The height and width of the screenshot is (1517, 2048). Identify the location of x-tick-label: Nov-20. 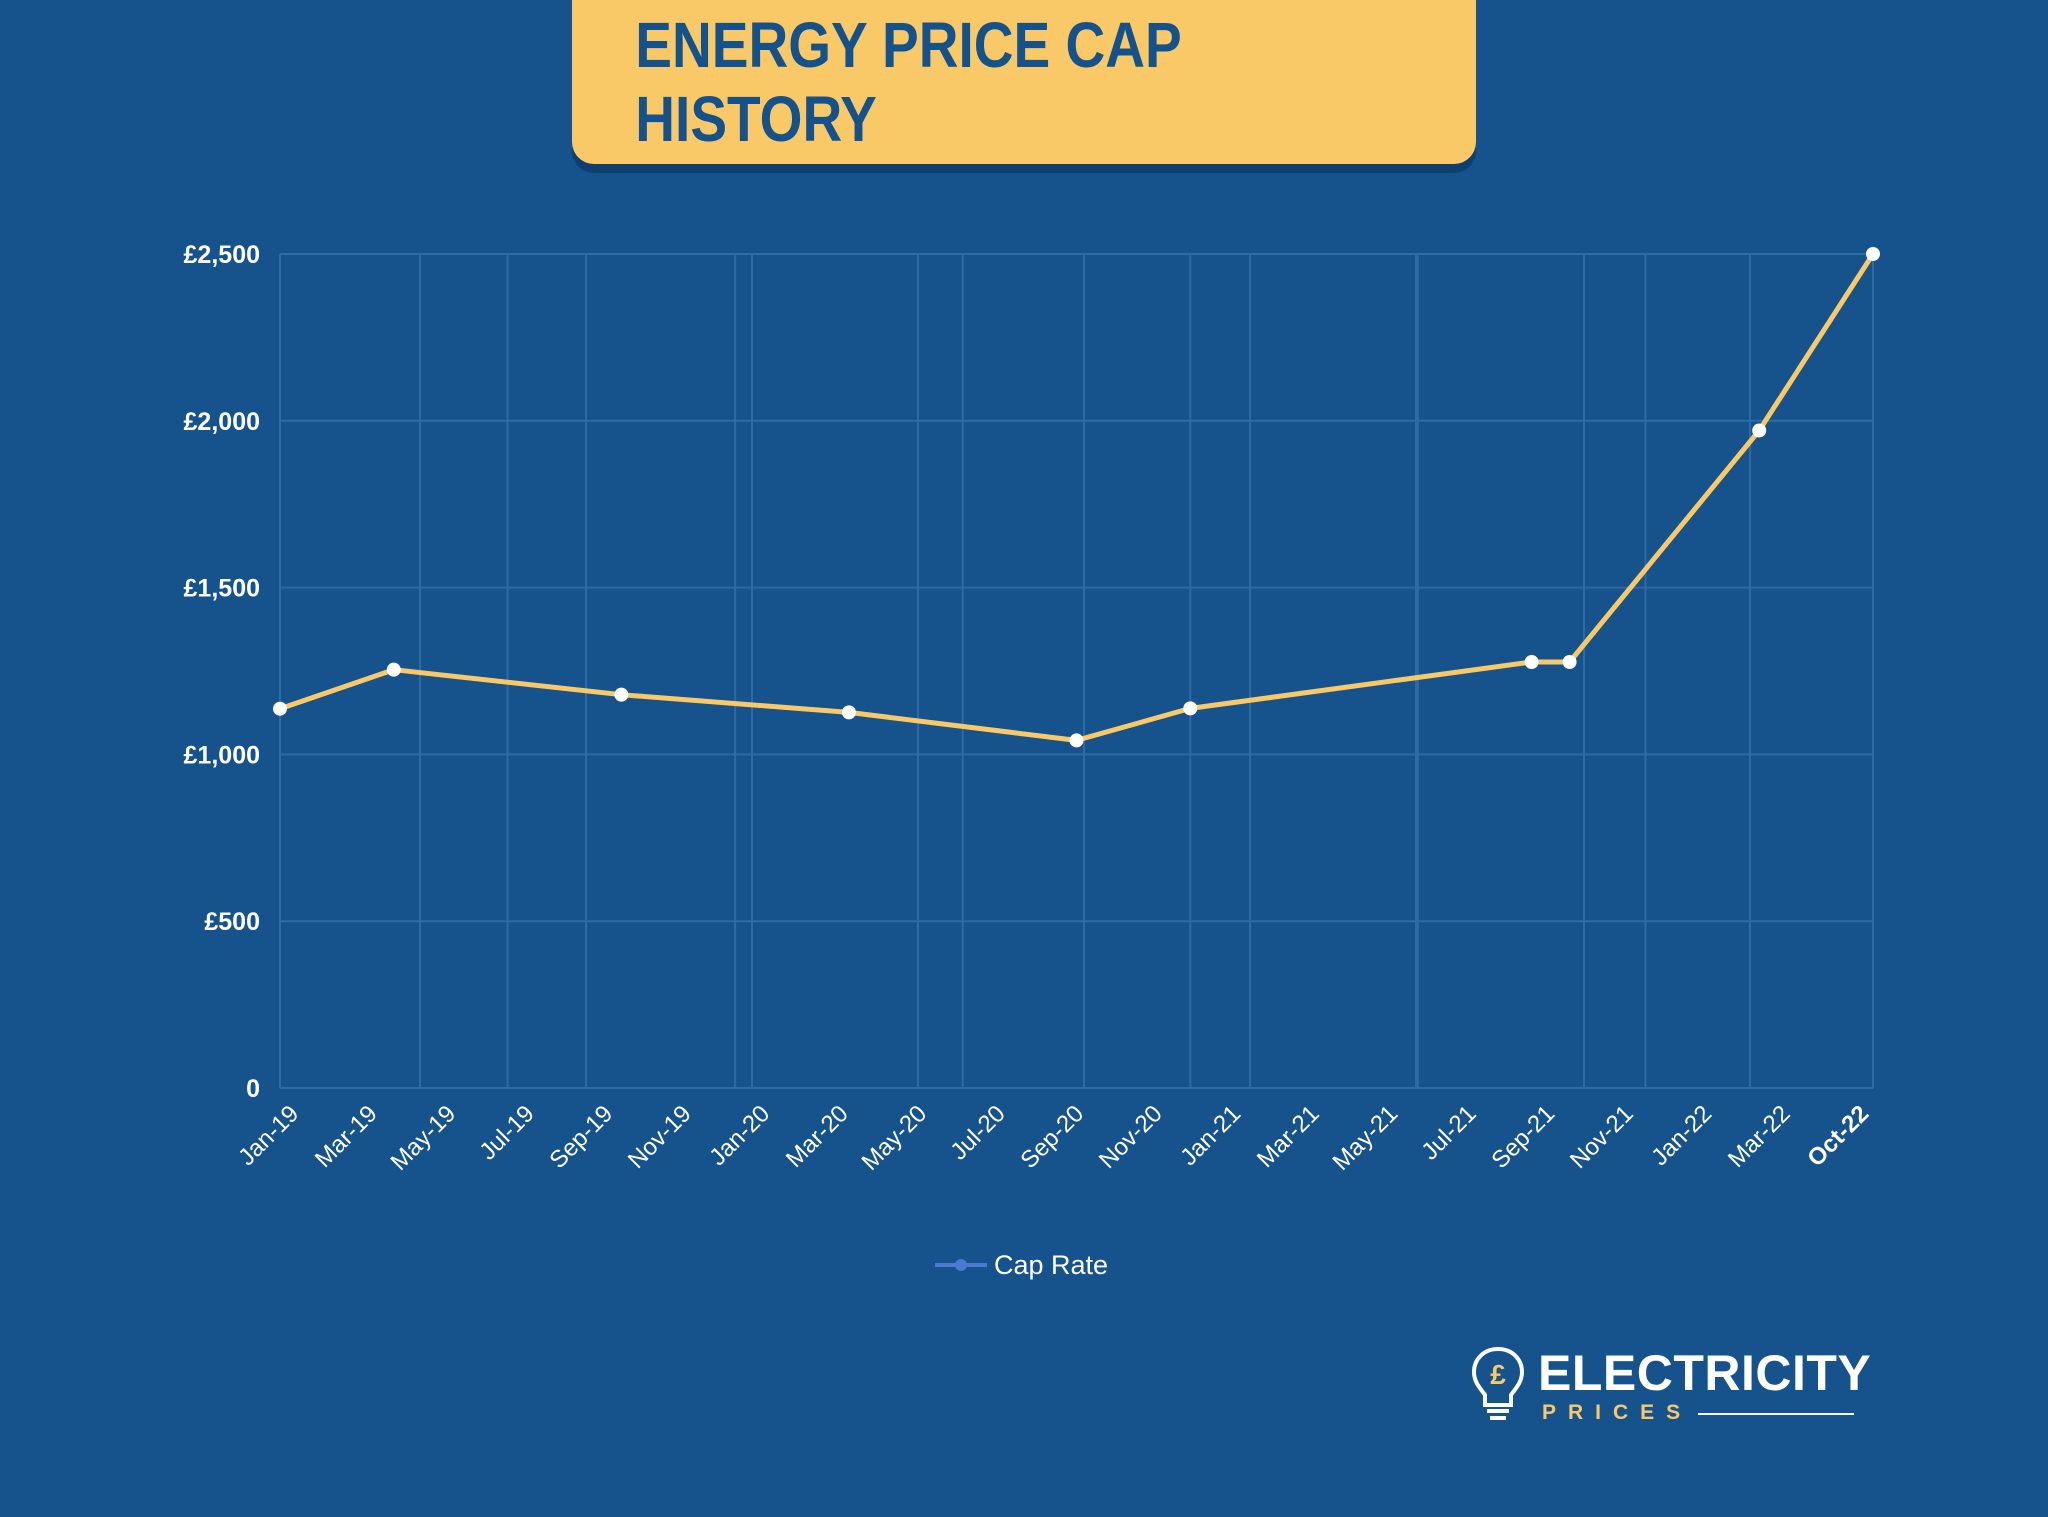
(1131, 1137).